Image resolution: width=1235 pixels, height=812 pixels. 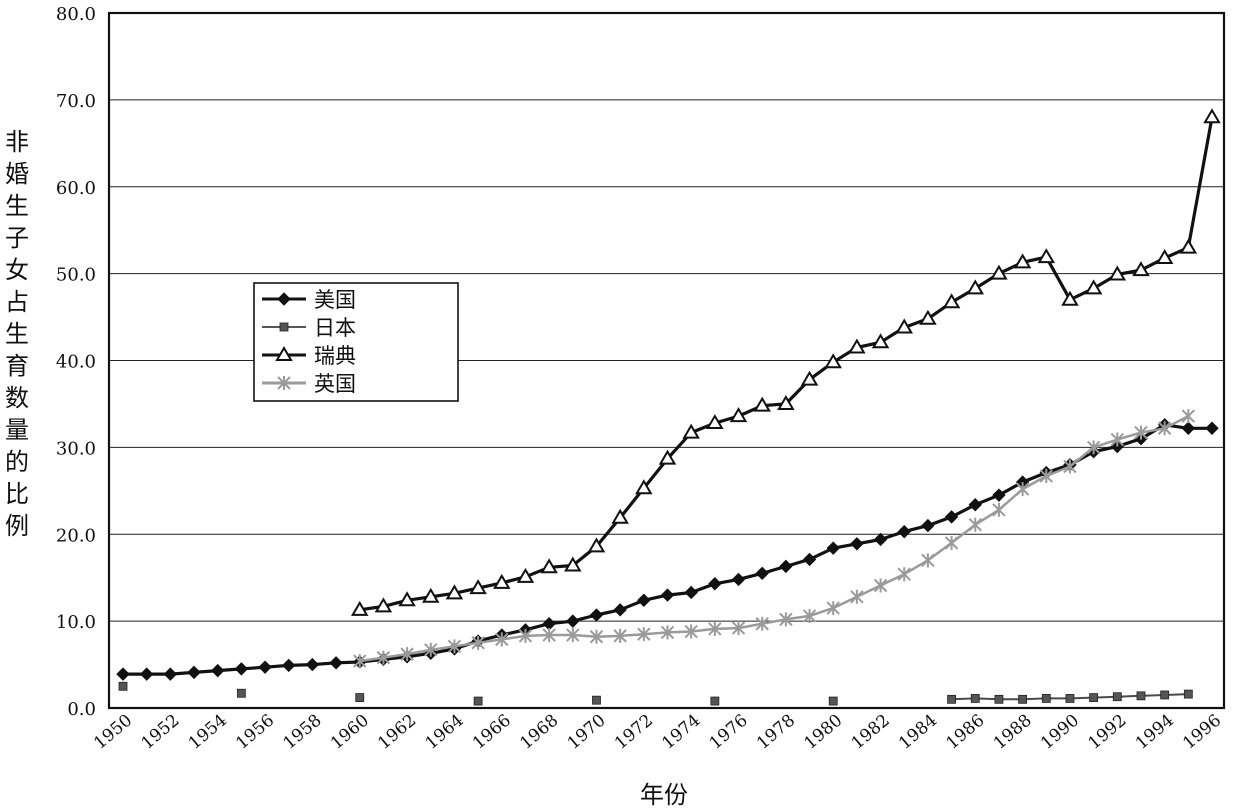 I want to click on legend-item: 美国, so click(x=309, y=300).